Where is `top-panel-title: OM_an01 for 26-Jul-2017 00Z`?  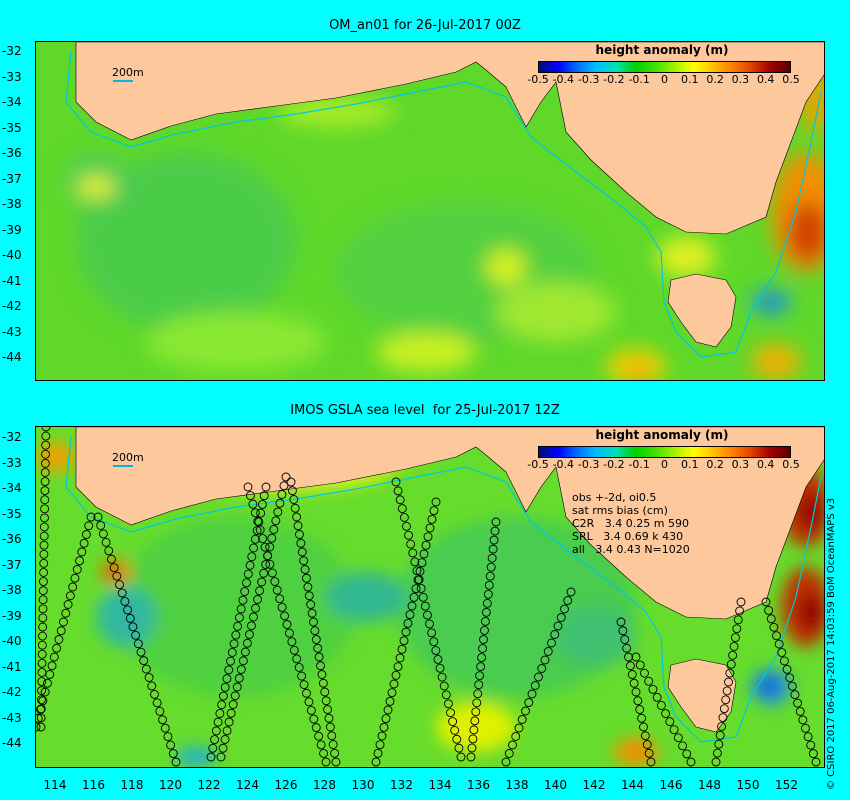
top-panel-title: OM_an01 for 26-Jul-2017 00Z is located at coordinates (425, 25).